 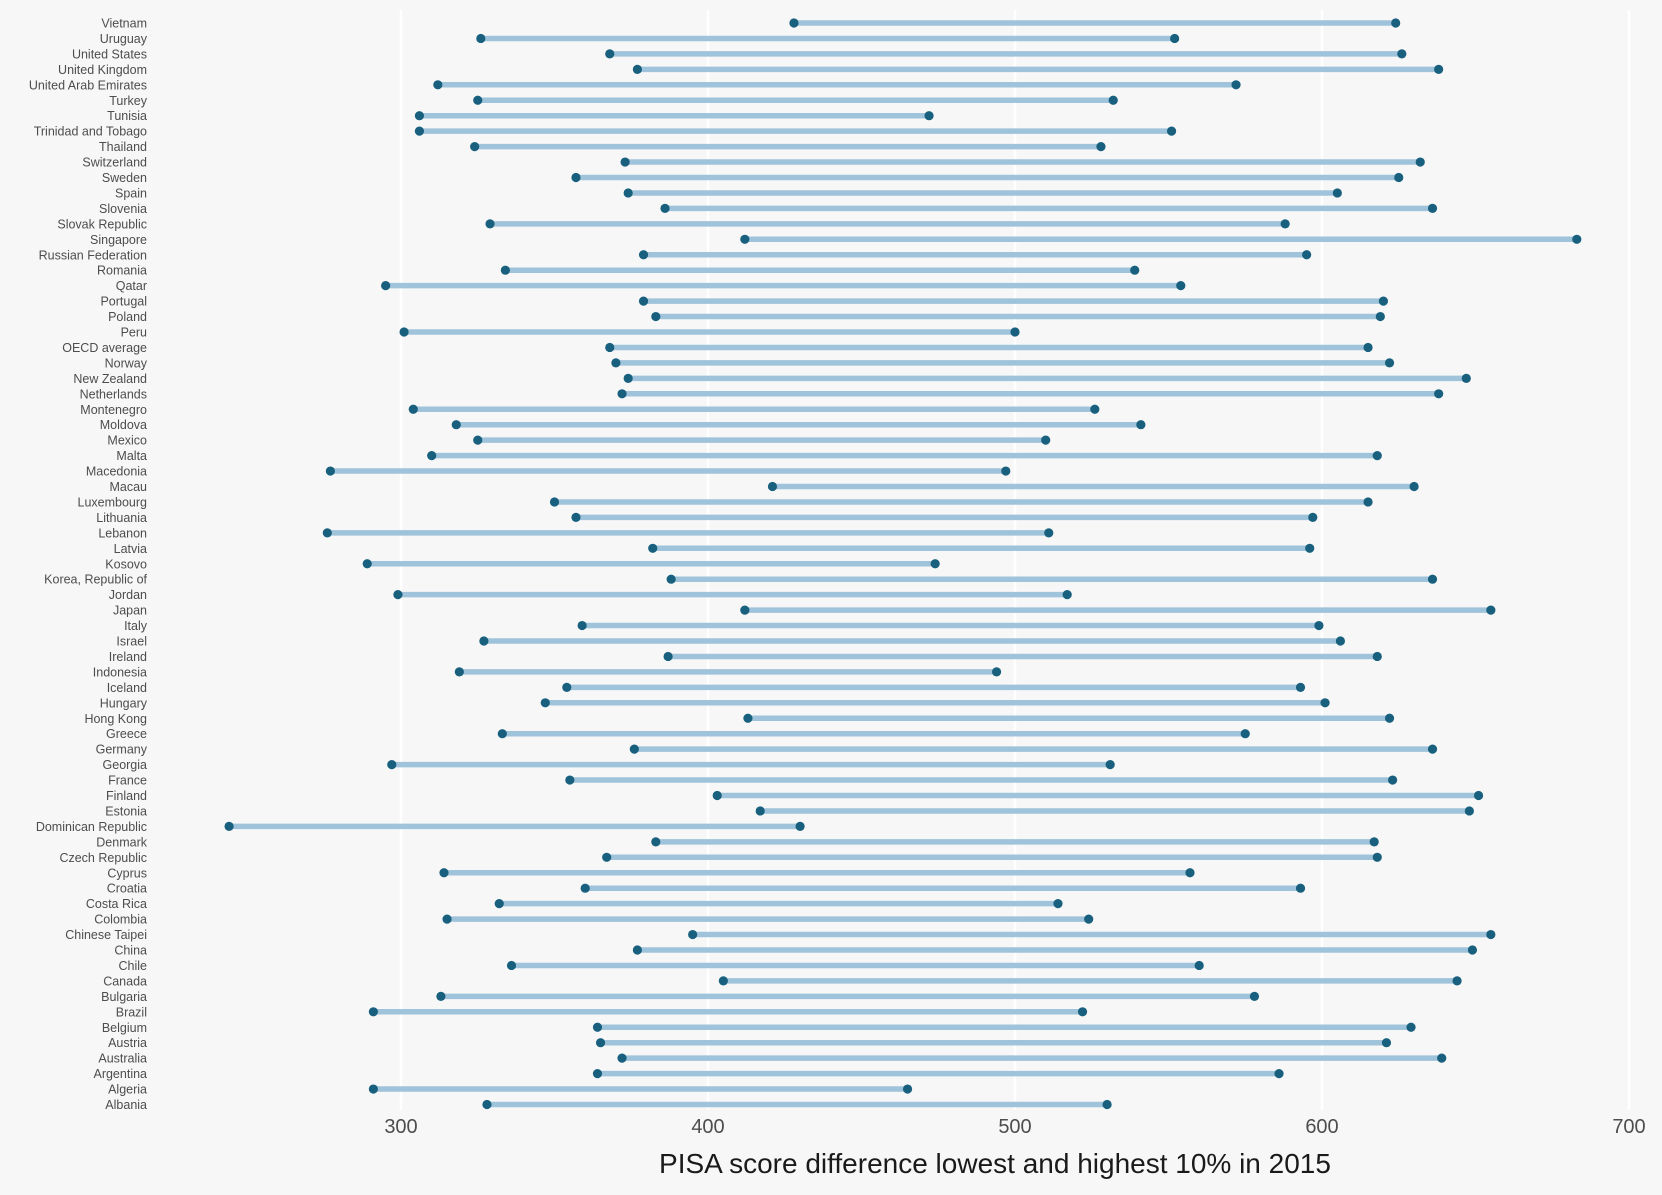 What do you see at coordinates (1466, 378) in the screenshot?
I see `point-high-new-zealand` at bounding box center [1466, 378].